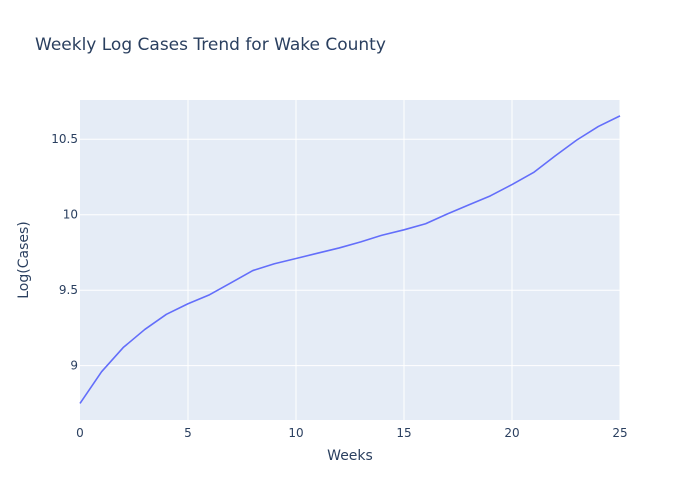 This screenshot has width=700, height=500. Describe the element at coordinates (64, 139) in the screenshot. I see `y-tick-label: 10.5` at that location.